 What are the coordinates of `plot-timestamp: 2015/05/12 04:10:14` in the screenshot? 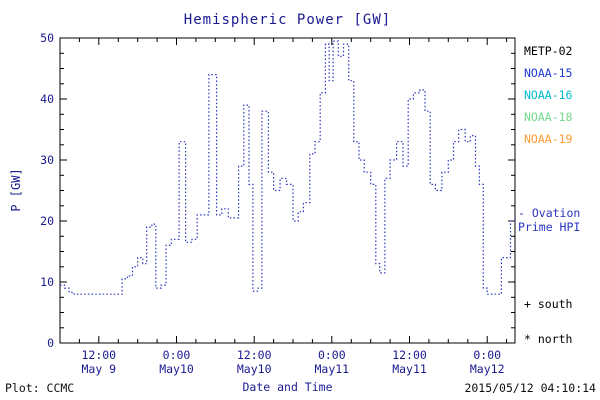 It's located at (530, 388).